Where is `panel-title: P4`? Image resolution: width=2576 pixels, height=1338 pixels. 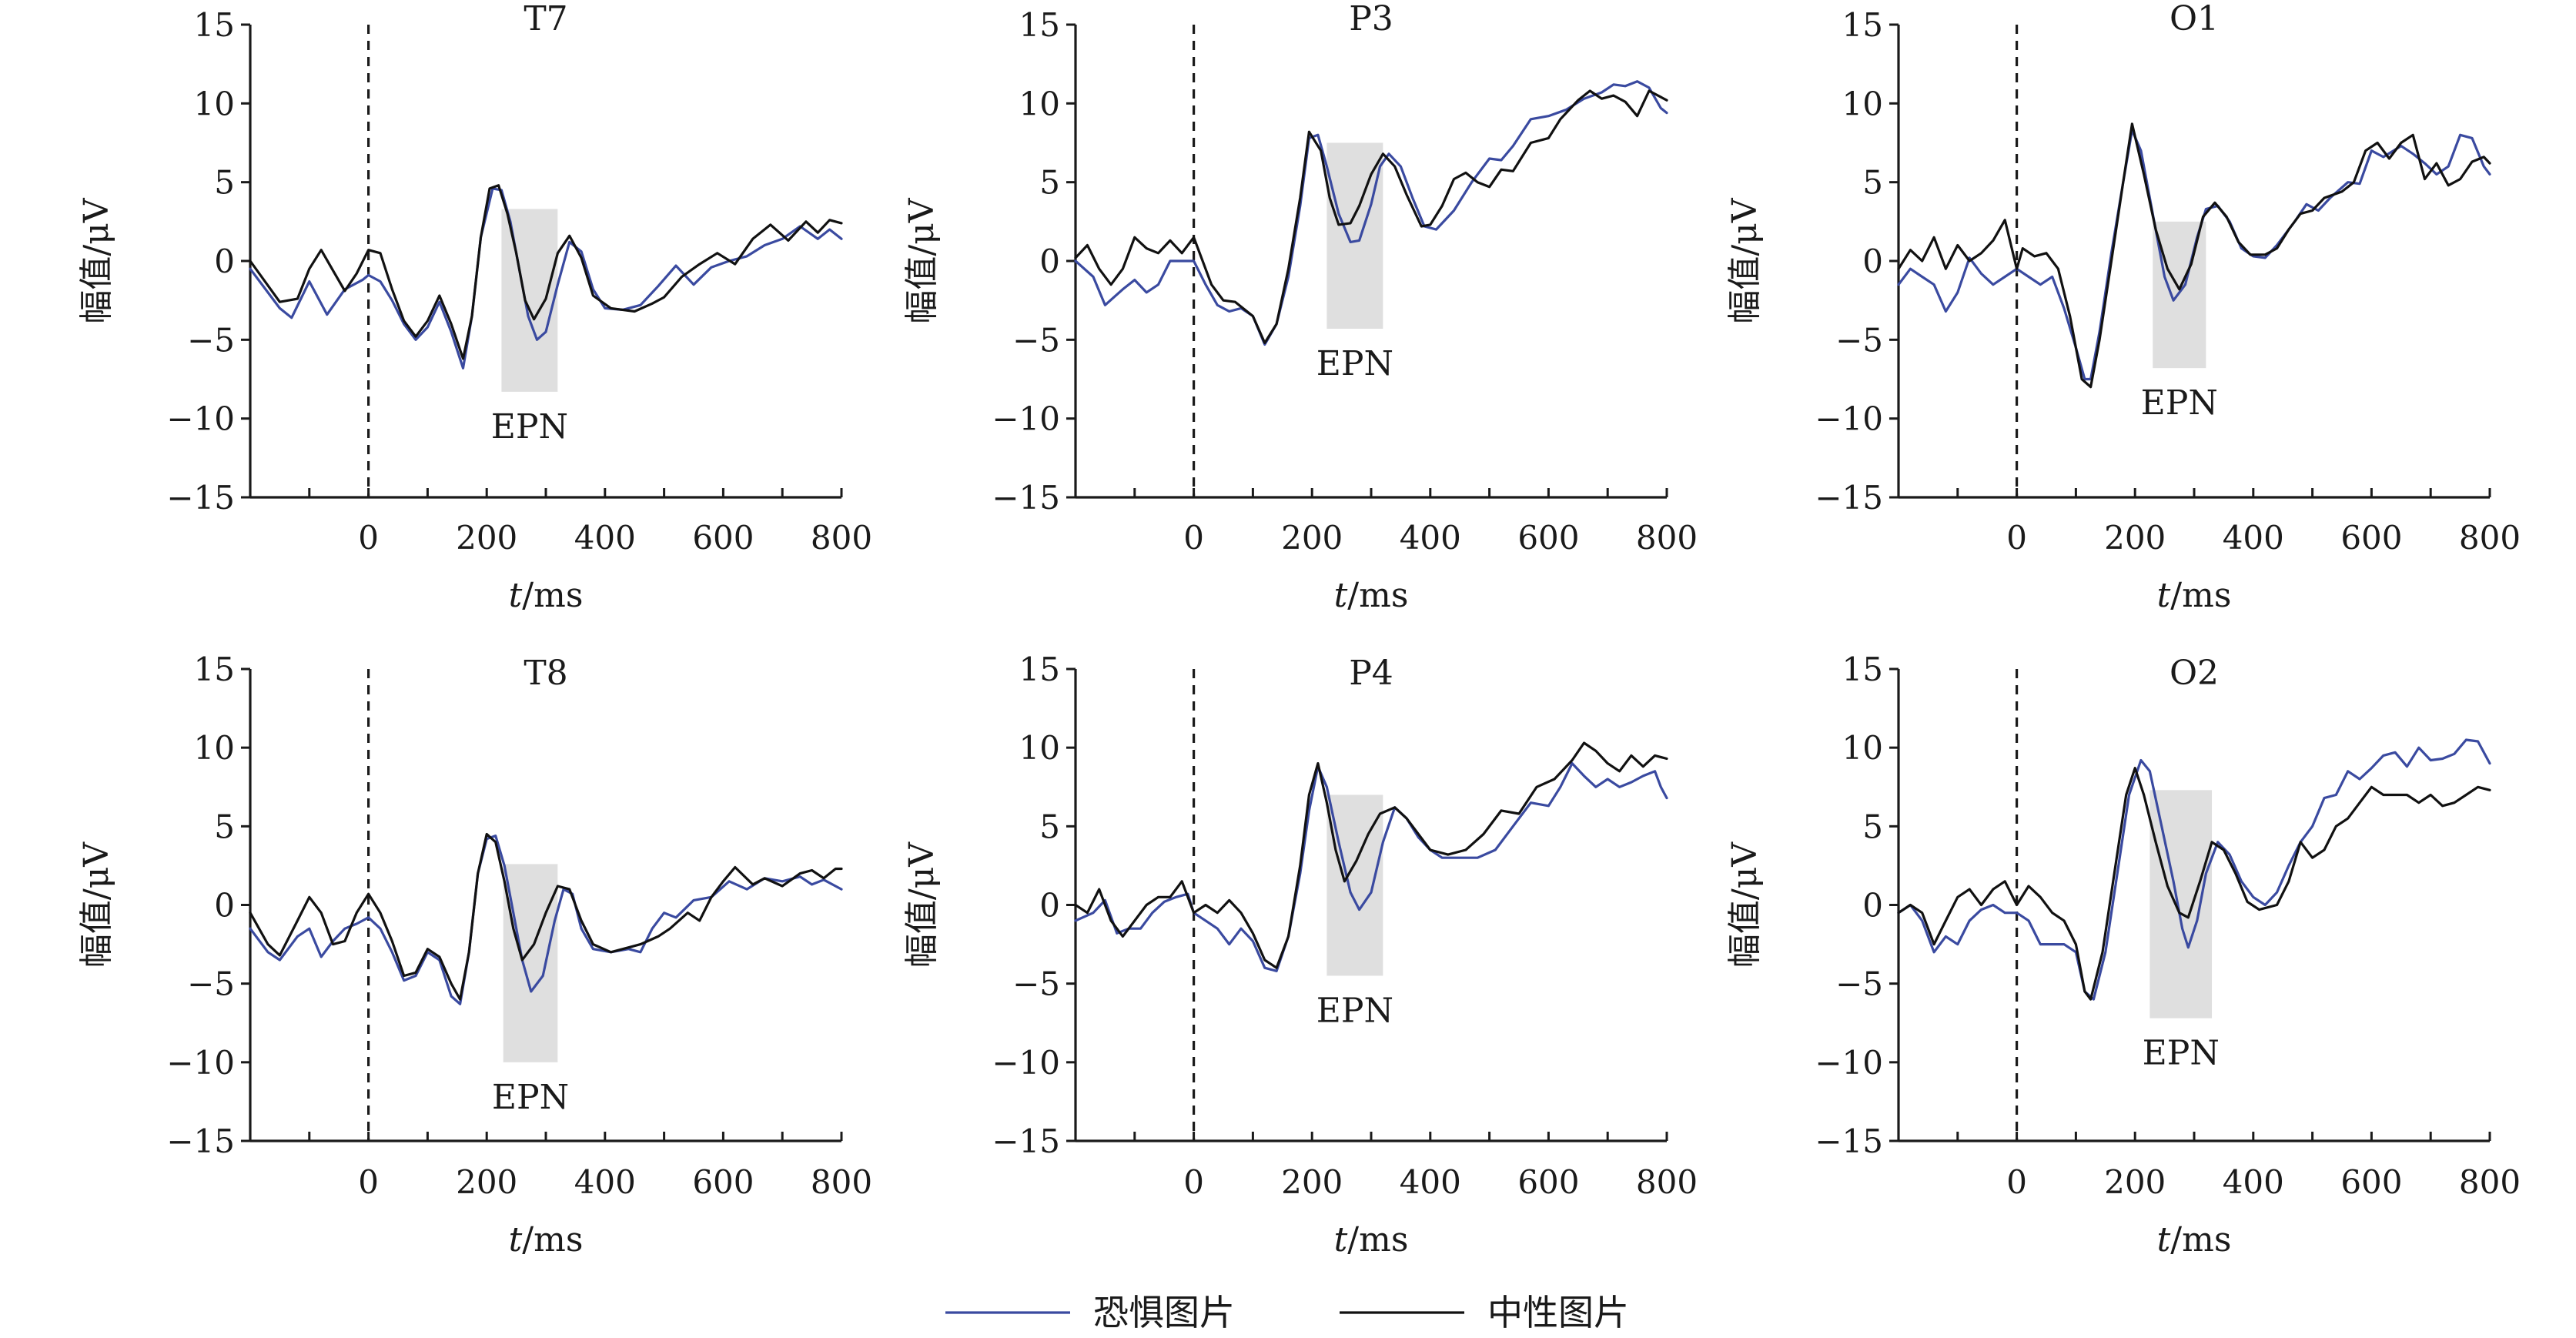 panel-title: P4 is located at coordinates (1371, 673).